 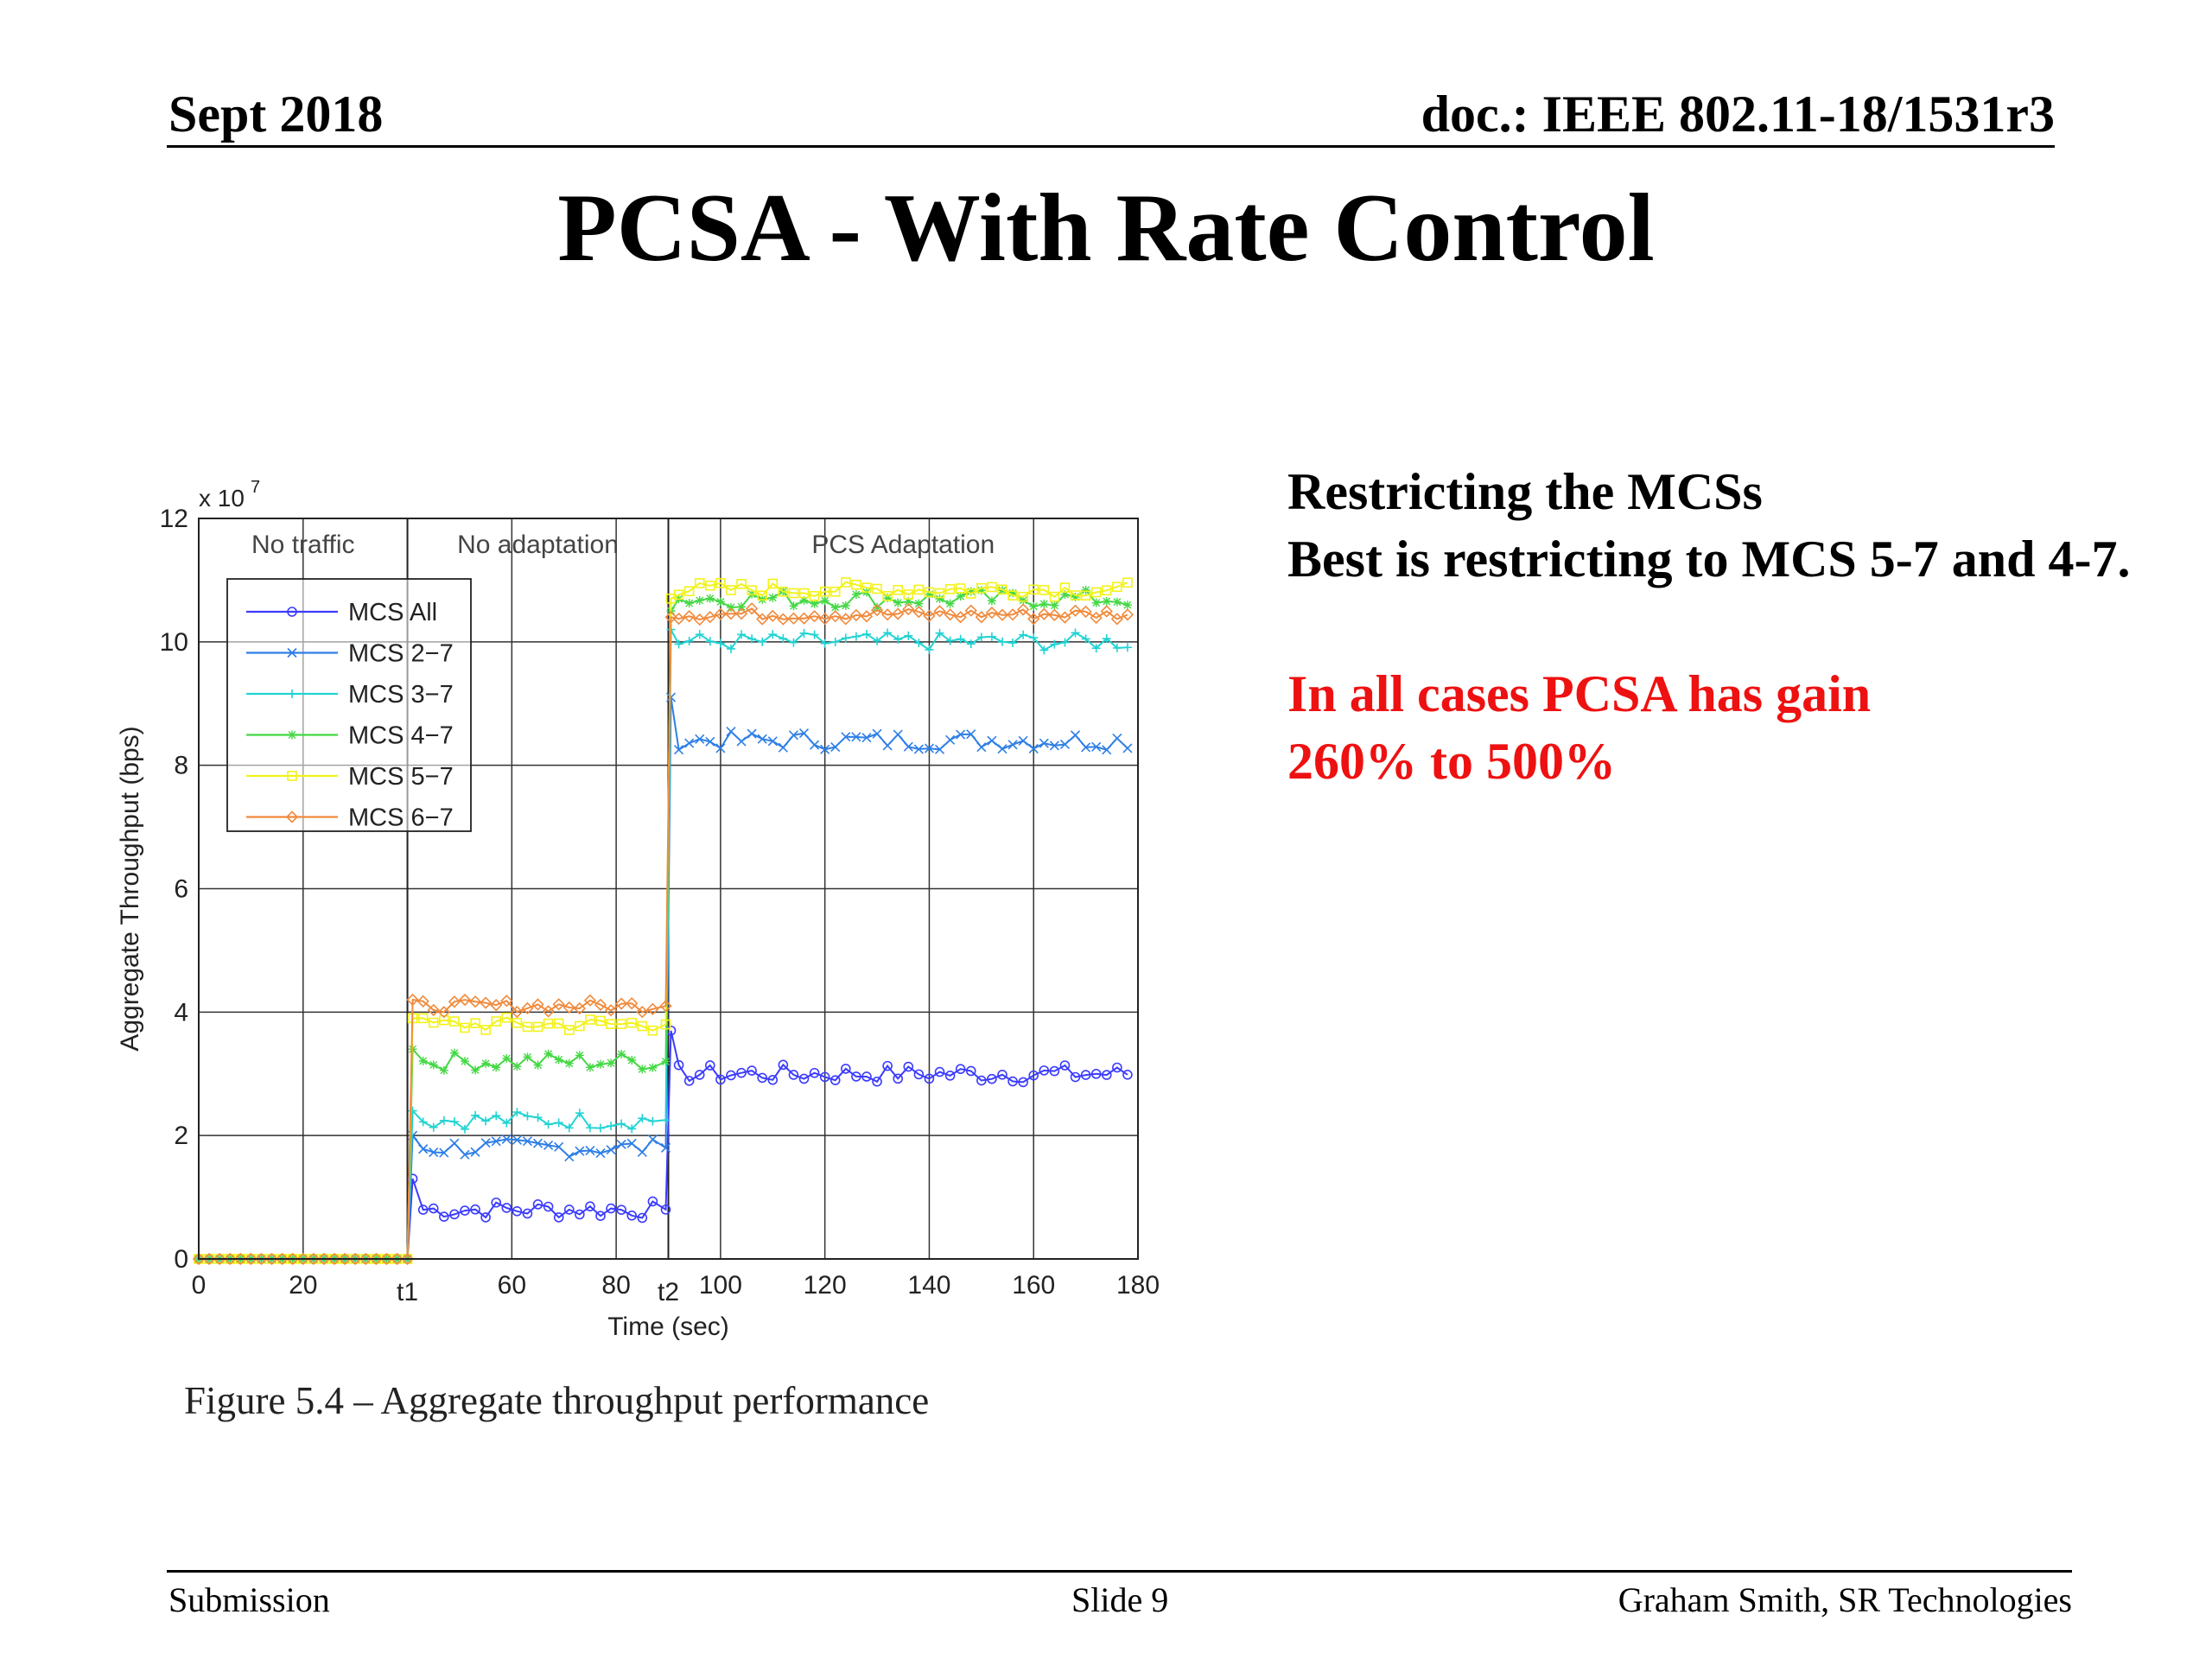 I want to click on x-tick-label: 120, so click(x=825, y=1285).